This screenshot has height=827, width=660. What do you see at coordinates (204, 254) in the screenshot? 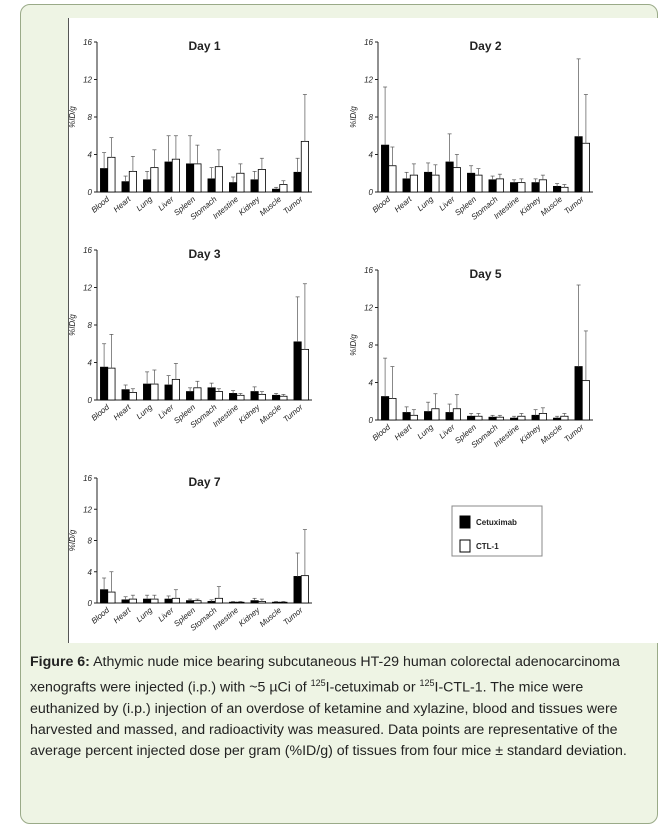
I see `chart-title: Day 3` at bounding box center [204, 254].